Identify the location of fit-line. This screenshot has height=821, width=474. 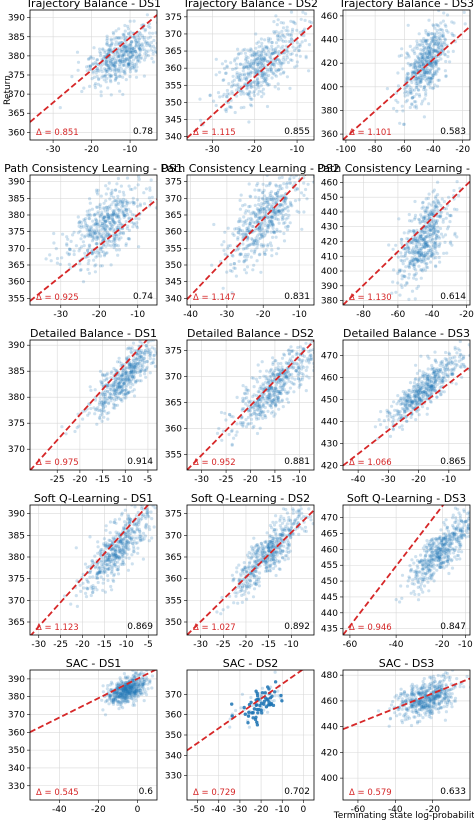
(247, 237).